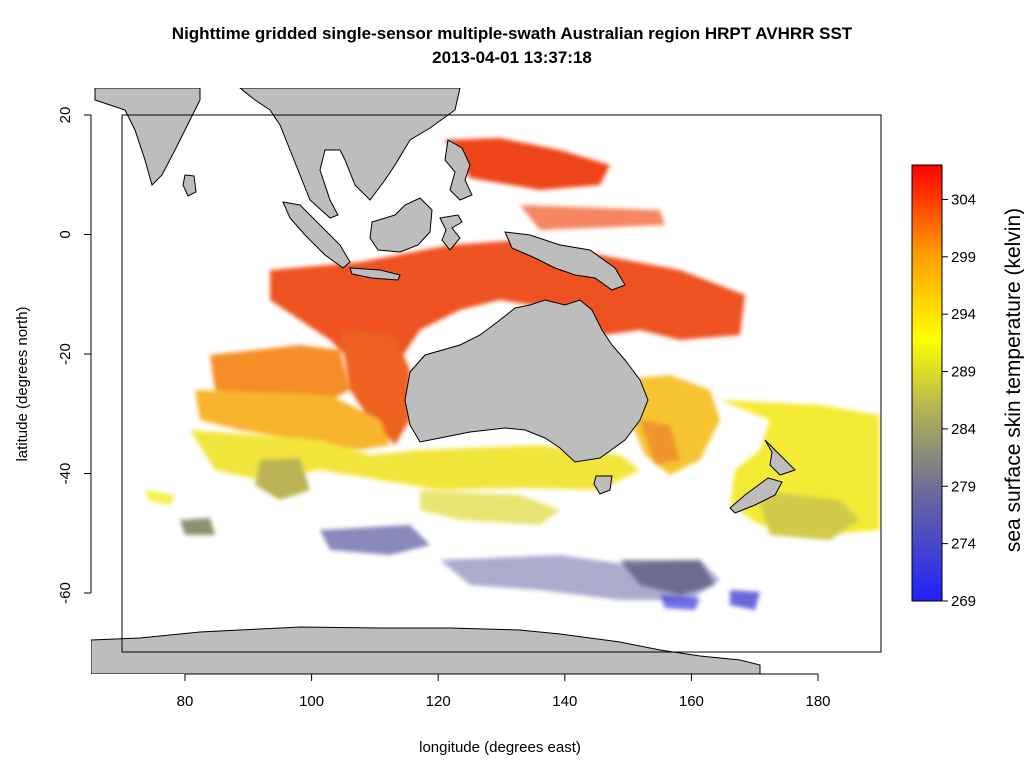 The height and width of the screenshot is (775, 1024). I want to click on y-axis: 20 0 -20 -40 -60, so click(74, 355).